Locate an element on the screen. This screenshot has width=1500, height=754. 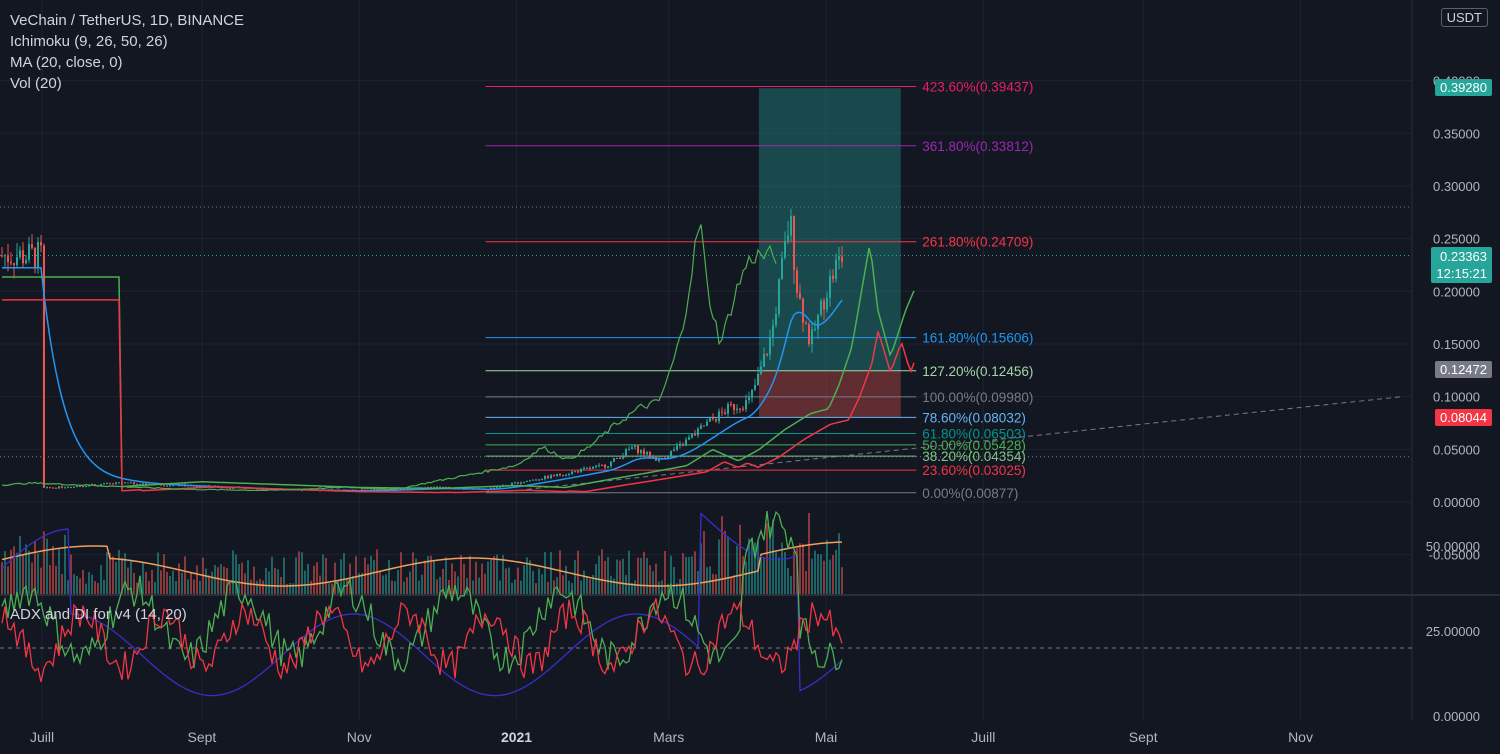
y-tick-label: 0.30000 is located at coordinates (1456, 186).